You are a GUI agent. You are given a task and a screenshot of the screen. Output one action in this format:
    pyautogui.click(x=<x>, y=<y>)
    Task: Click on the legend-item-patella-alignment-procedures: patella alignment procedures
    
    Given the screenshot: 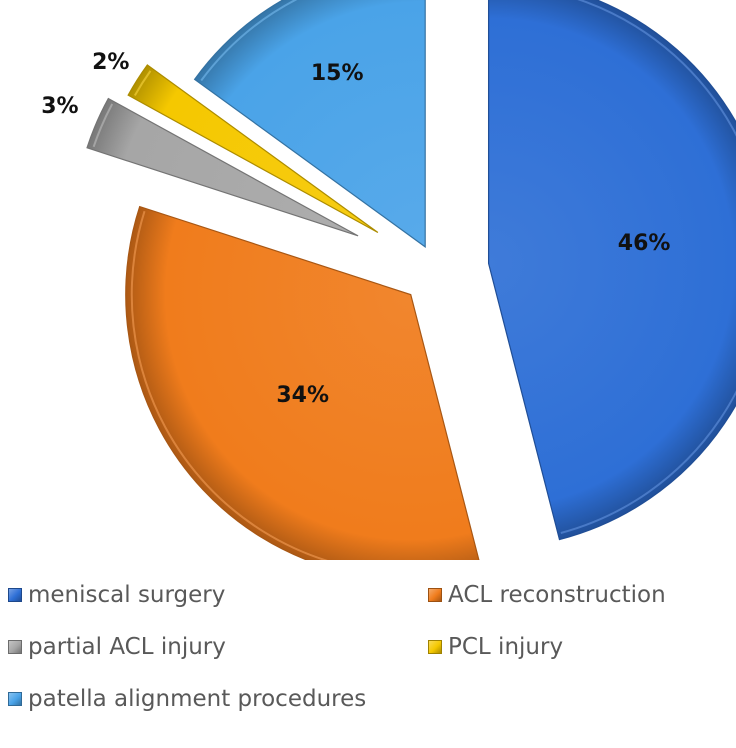 What is the action you would take?
    pyautogui.click(x=187, y=699)
    